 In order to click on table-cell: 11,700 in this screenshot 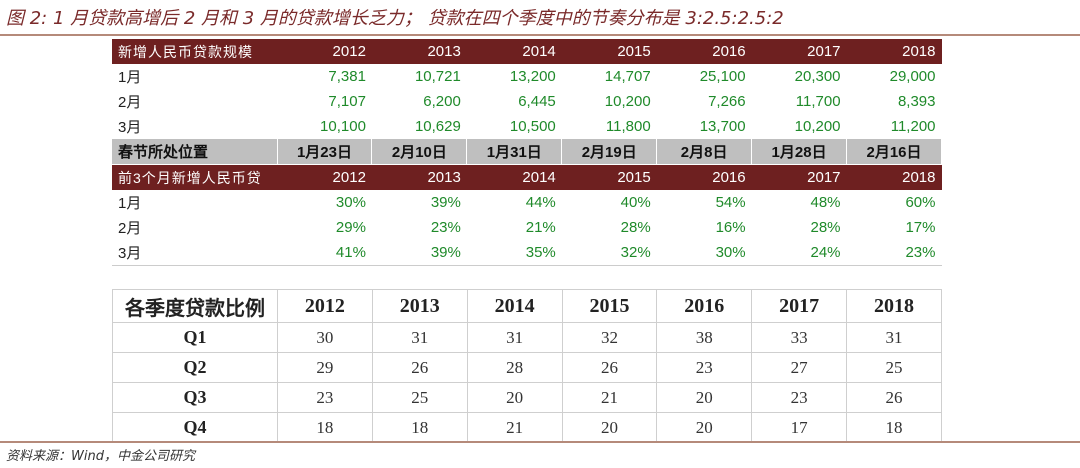, I will do `click(818, 101)`.